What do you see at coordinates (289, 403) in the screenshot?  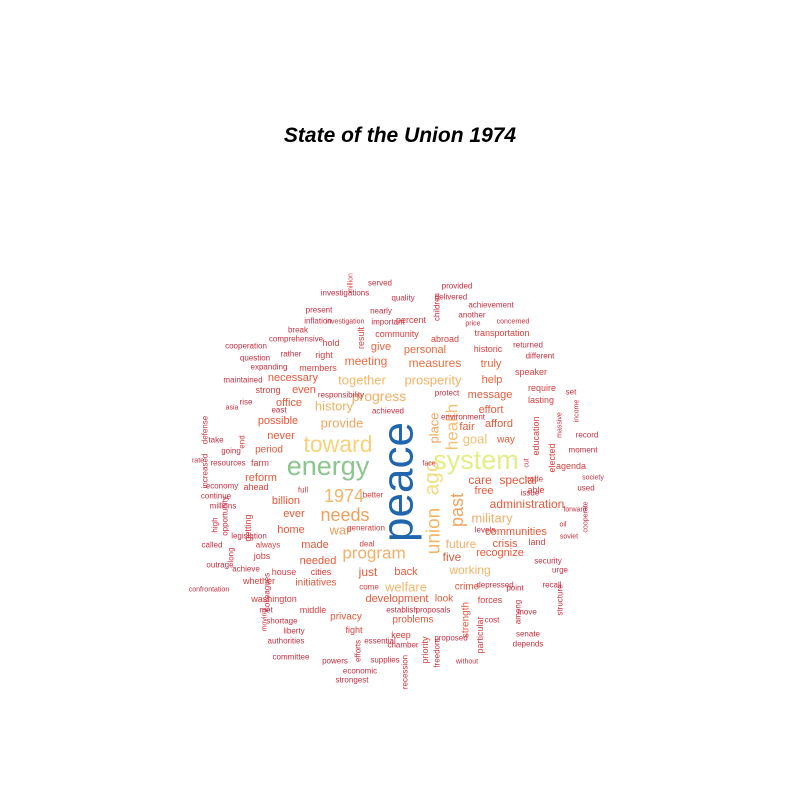 I see `word-office: office` at bounding box center [289, 403].